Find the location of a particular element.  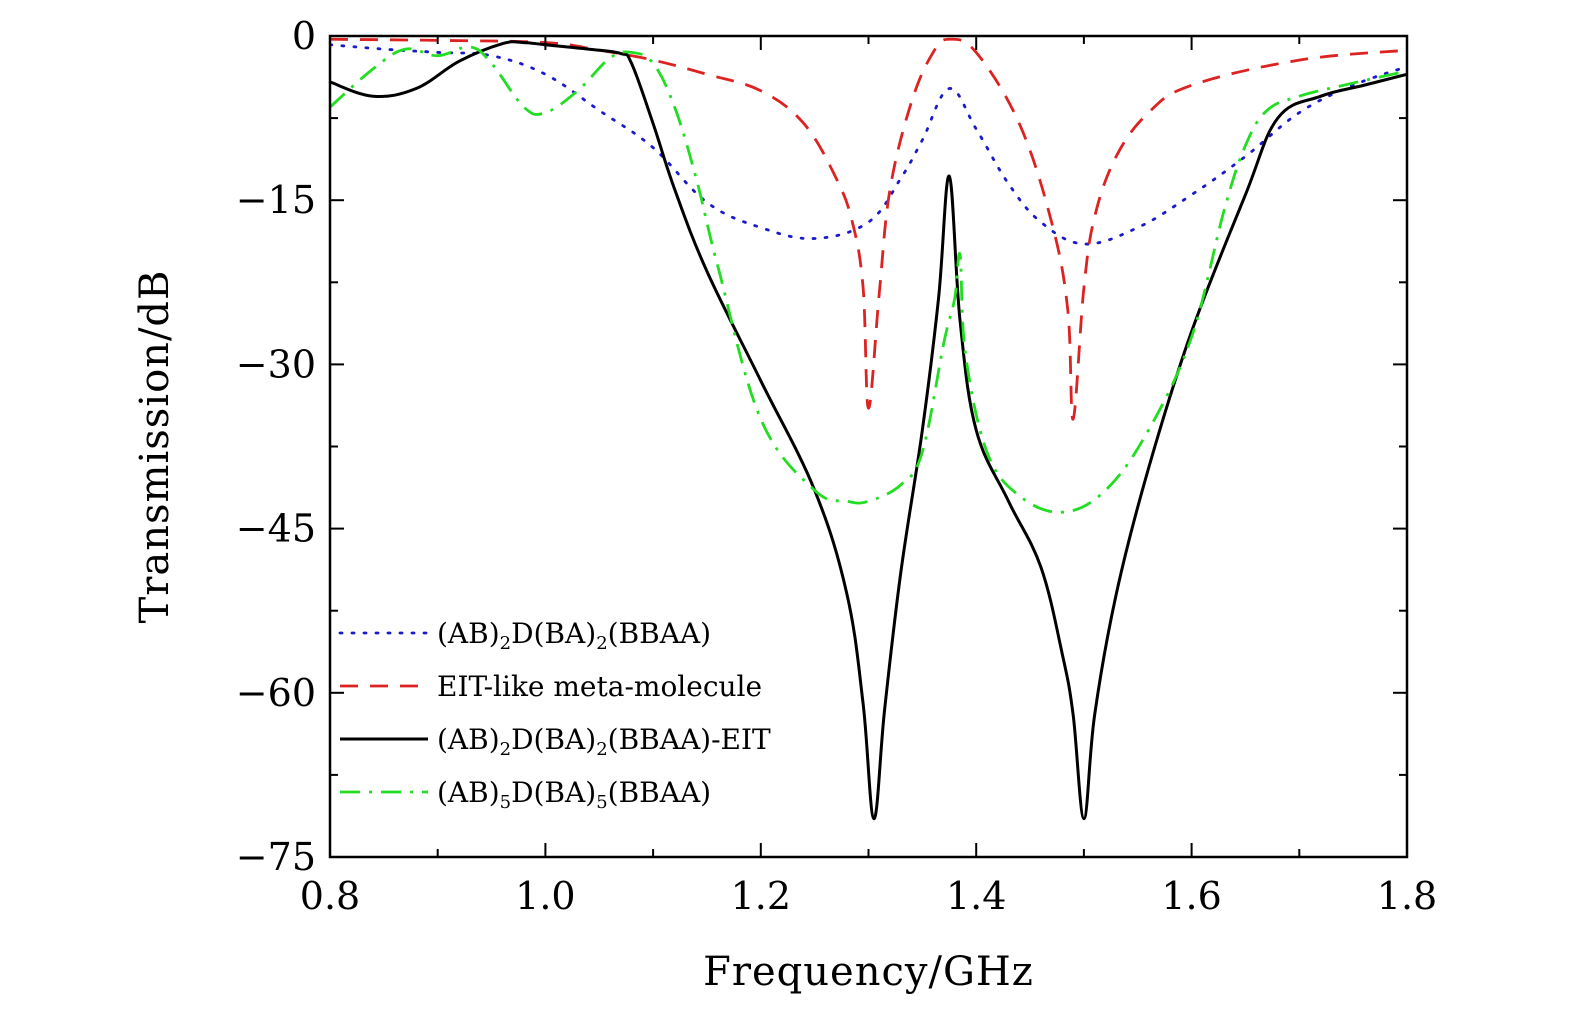

y-tick-label: −30 is located at coordinates (276, 364).